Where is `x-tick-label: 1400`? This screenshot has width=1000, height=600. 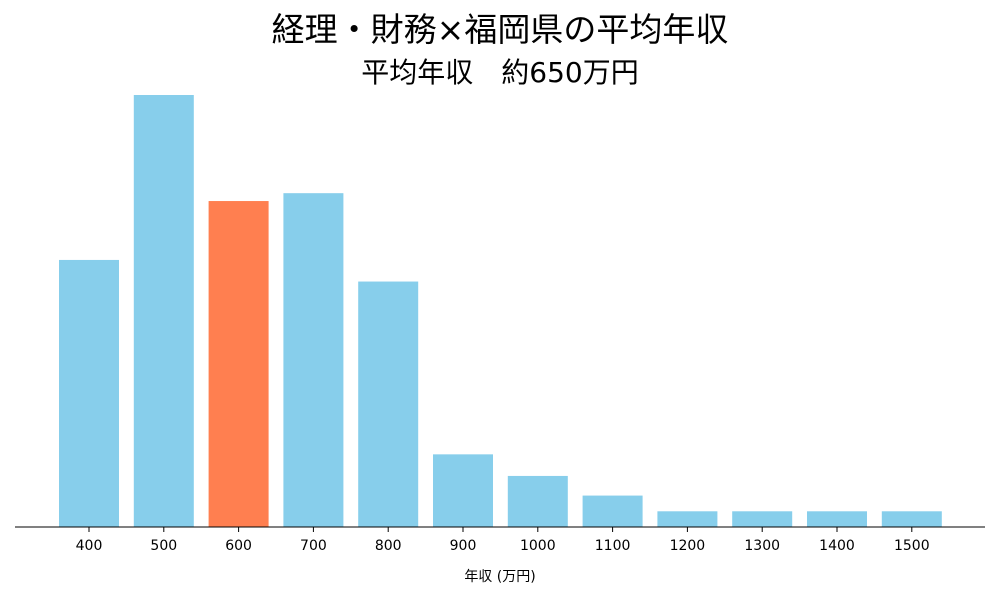
x-tick-label: 1400 is located at coordinates (837, 546).